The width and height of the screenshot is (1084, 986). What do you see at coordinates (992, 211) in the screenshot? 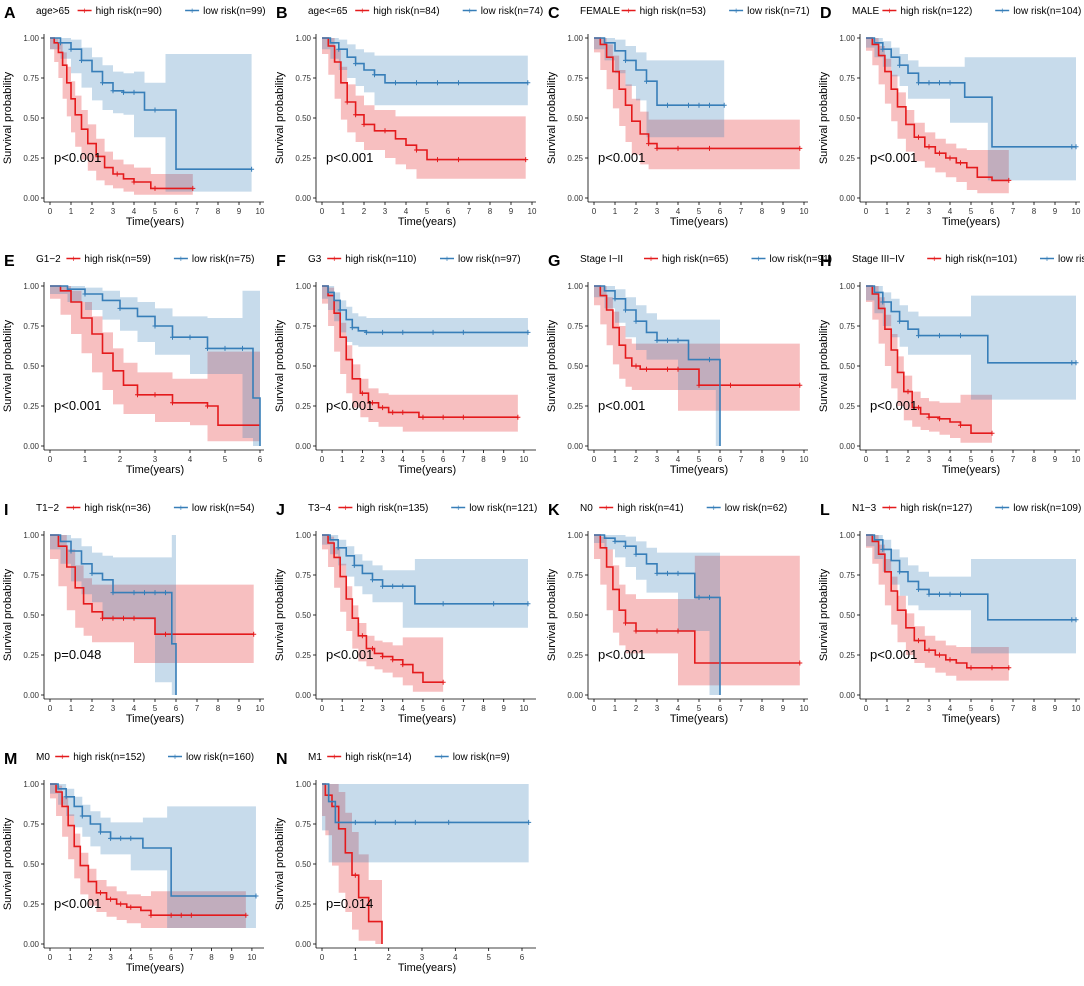
I see `x-tick-label: 6` at bounding box center [992, 211].